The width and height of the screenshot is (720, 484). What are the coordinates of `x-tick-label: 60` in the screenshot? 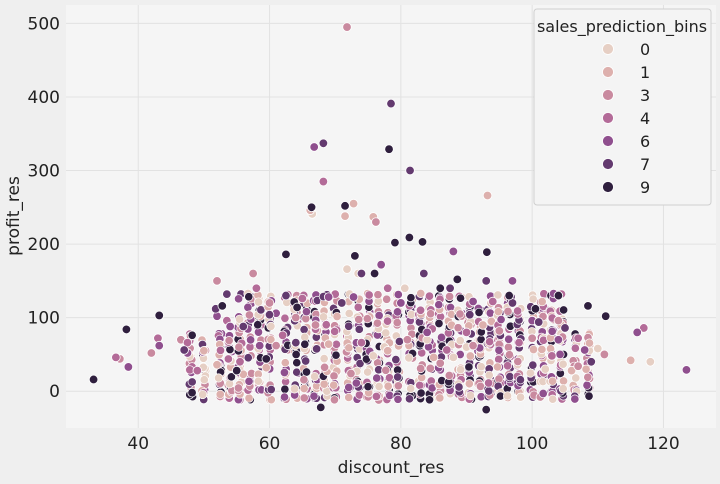 It's located at (270, 444).